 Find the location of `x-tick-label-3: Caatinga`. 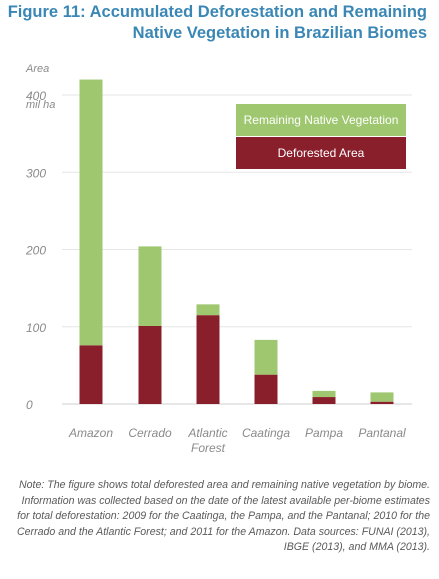

x-tick-label-3: Caatinga is located at coordinates (266, 433).